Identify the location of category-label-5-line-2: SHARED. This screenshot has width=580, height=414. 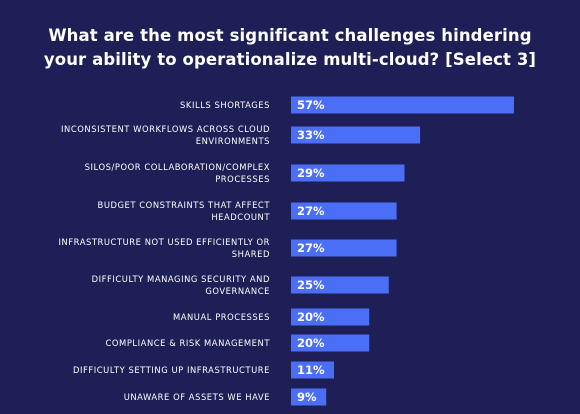
(251, 254).